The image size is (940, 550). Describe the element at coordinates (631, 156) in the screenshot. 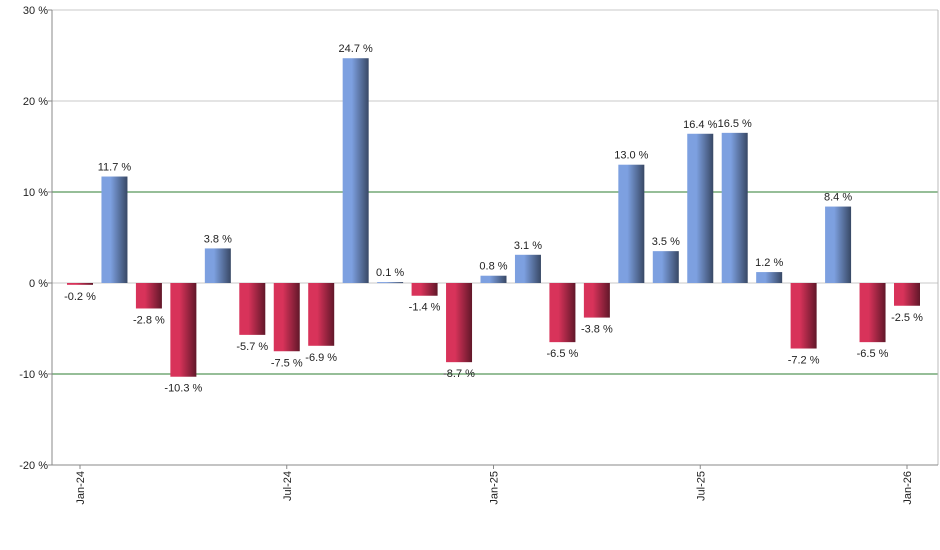

I see `value-label: 13.0 %` at that location.